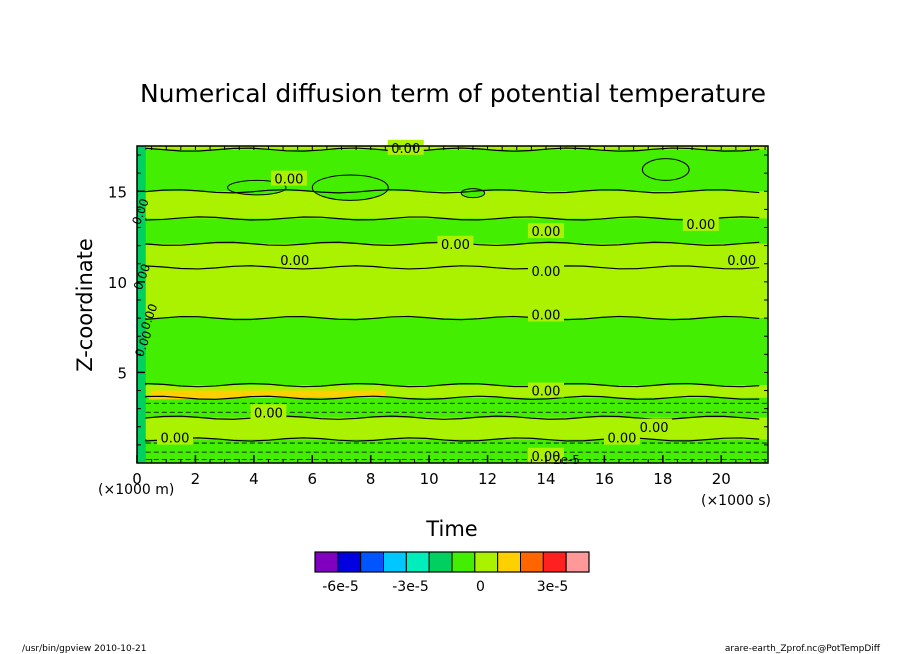 The image size is (904, 654). I want to click on y-tick-label: 5, so click(122, 373).